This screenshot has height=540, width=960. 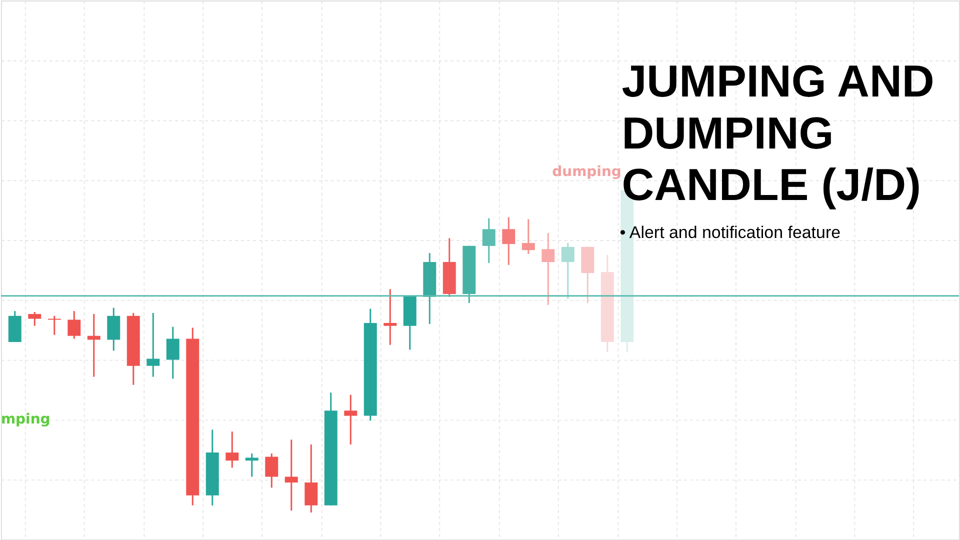 I want to click on text: • Alert and notification feature, so click(x=730, y=232).